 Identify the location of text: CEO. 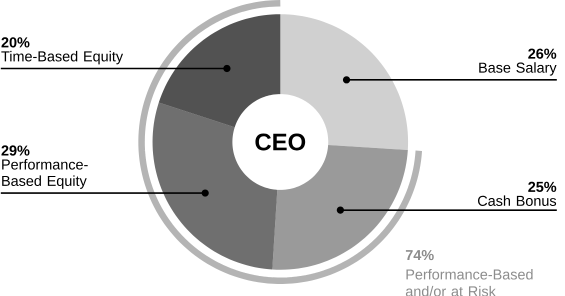
(280, 141).